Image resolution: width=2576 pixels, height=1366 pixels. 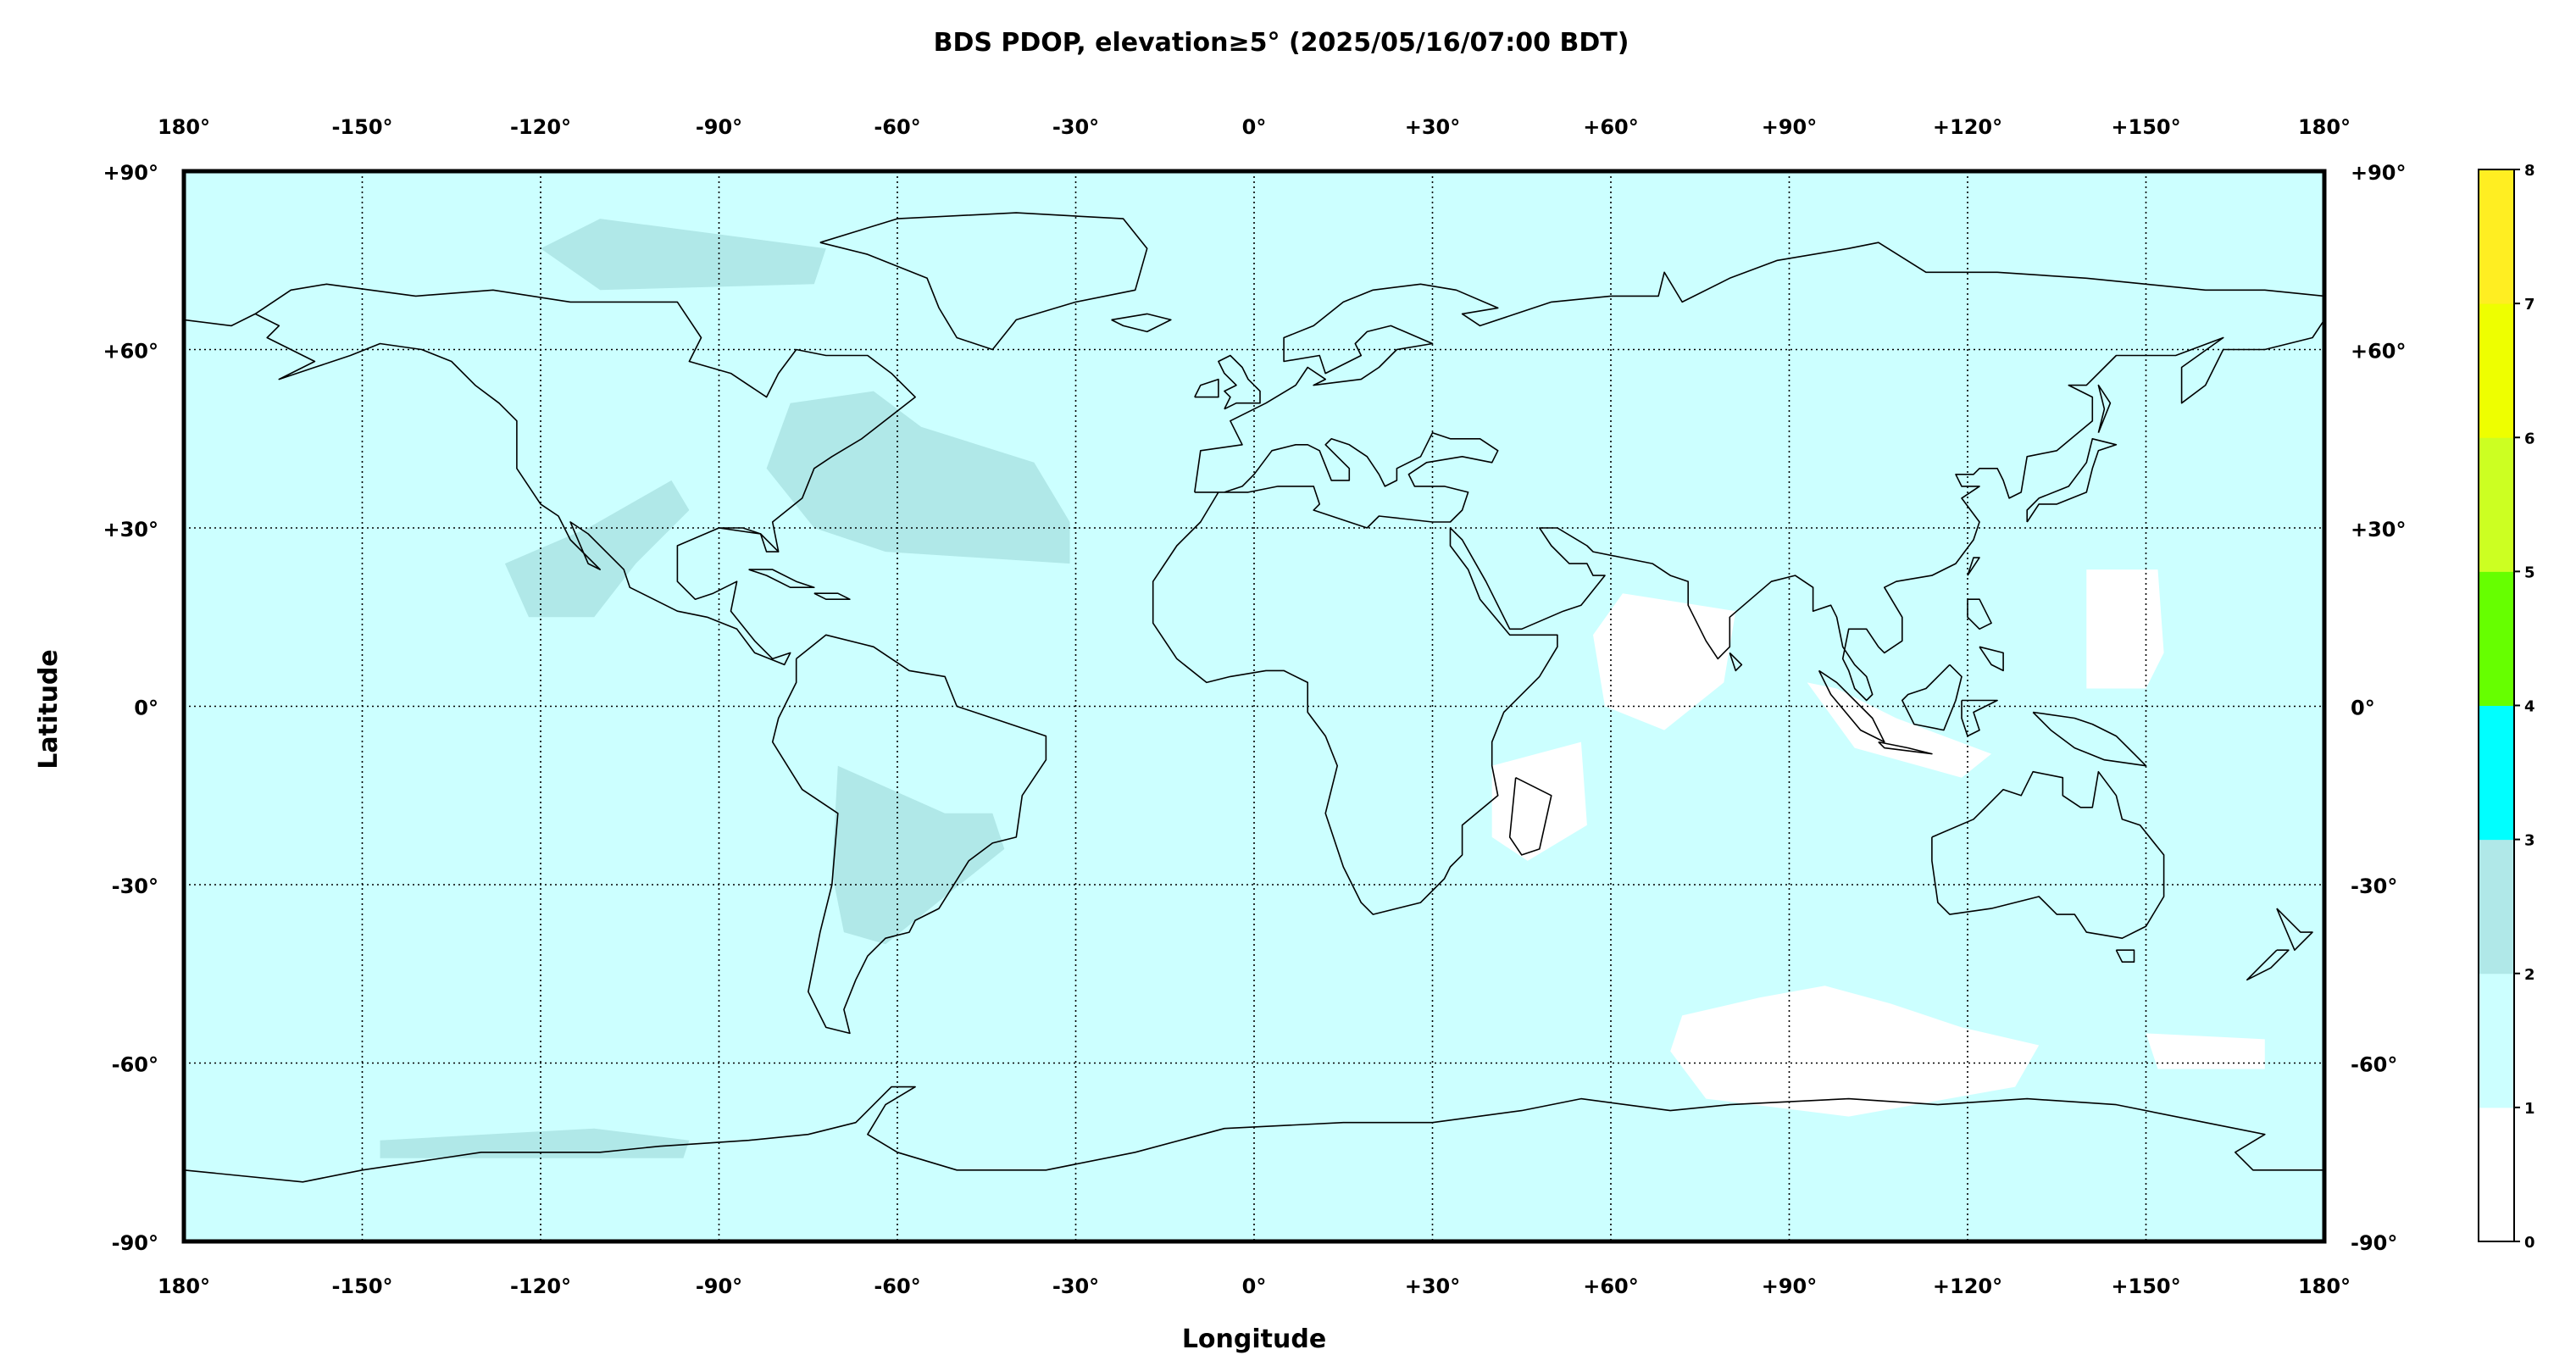 I want to click on lat-tick-label-right: +30°, so click(x=2379, y=529).